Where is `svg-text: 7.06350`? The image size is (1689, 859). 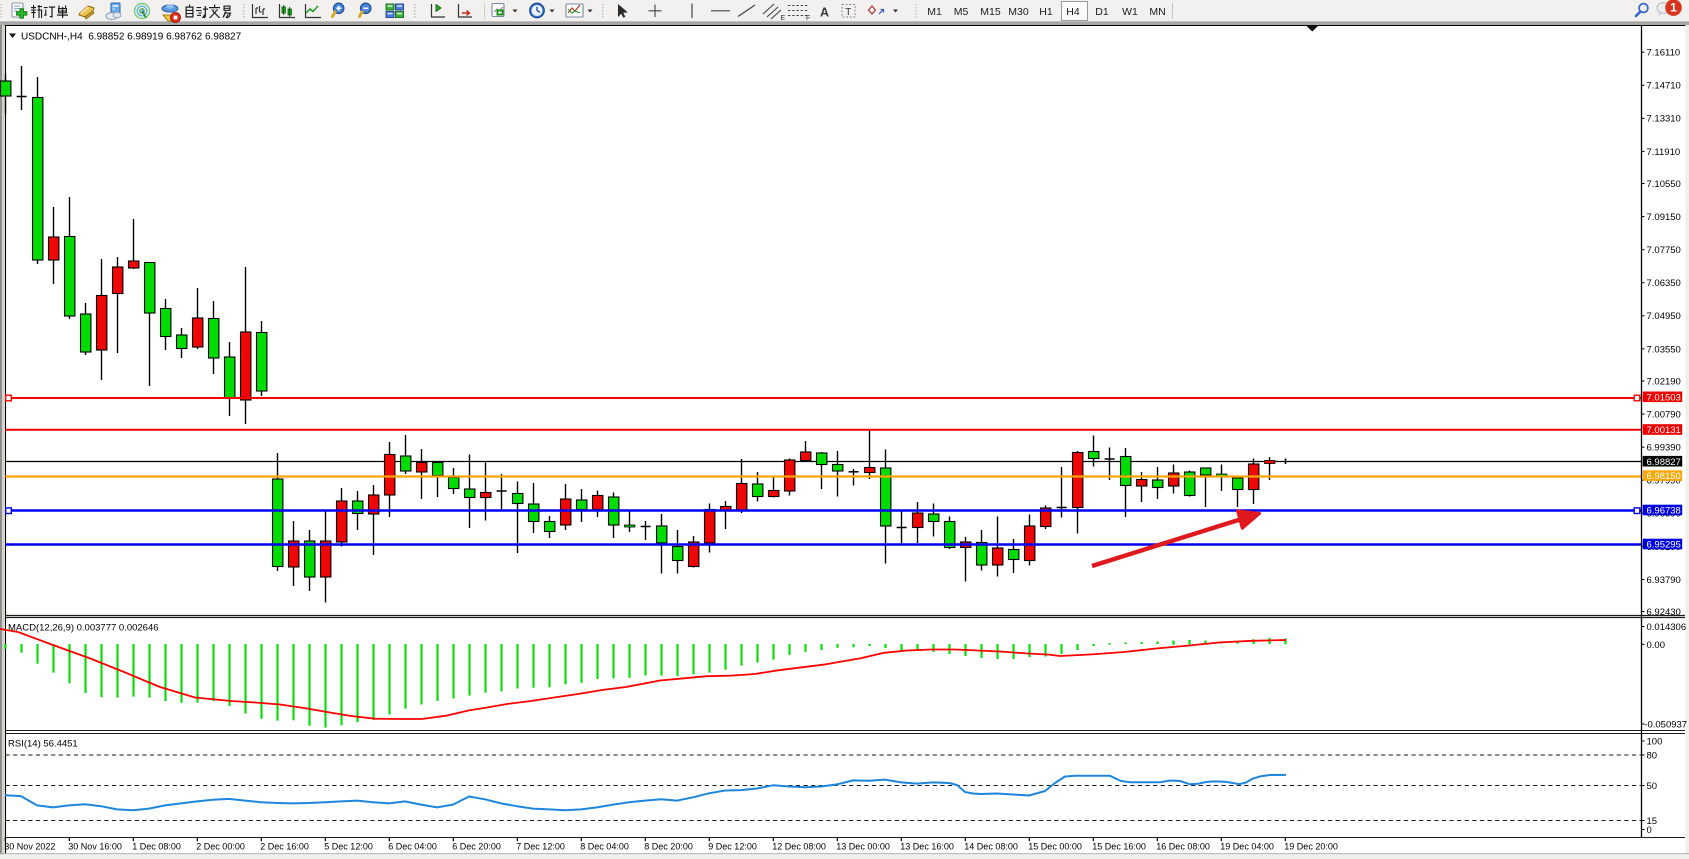 svg-text: 7.06350 is located at coordinates (1664, 283).